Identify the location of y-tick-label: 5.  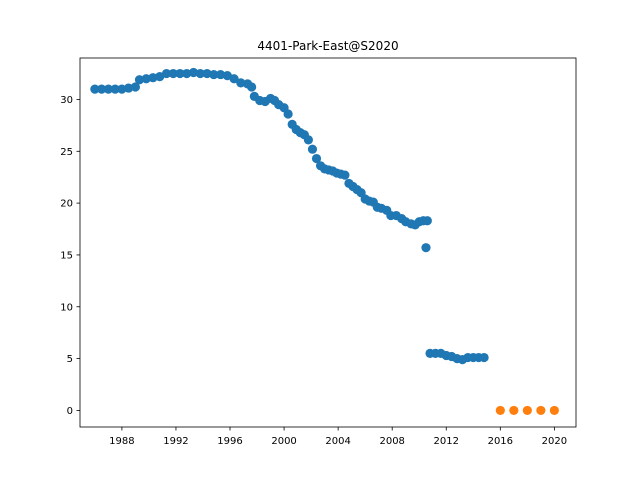
(70, 359).